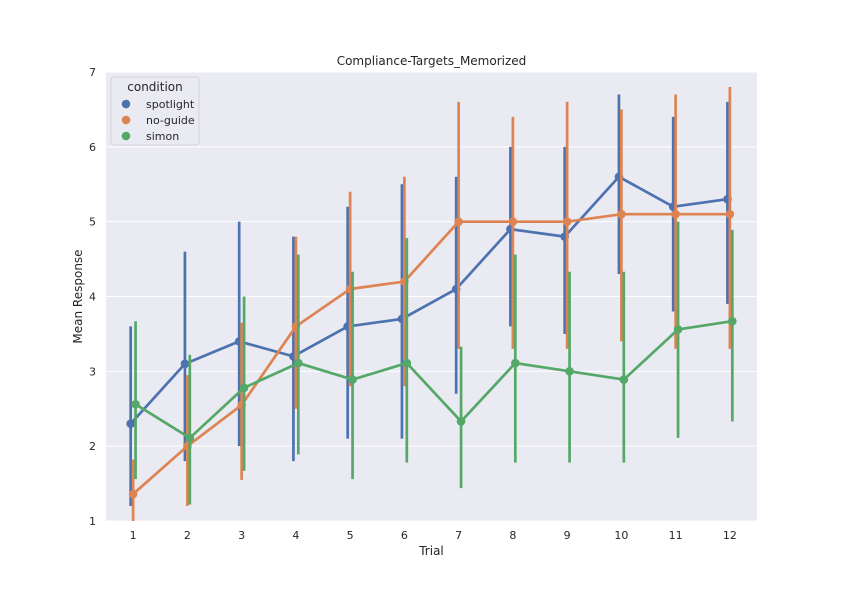 The width and height of the screenshot is (842, 599). Describe the element at coordinates (567, 535) in the screenshot. I see `x-tick-label: 9` at that location.